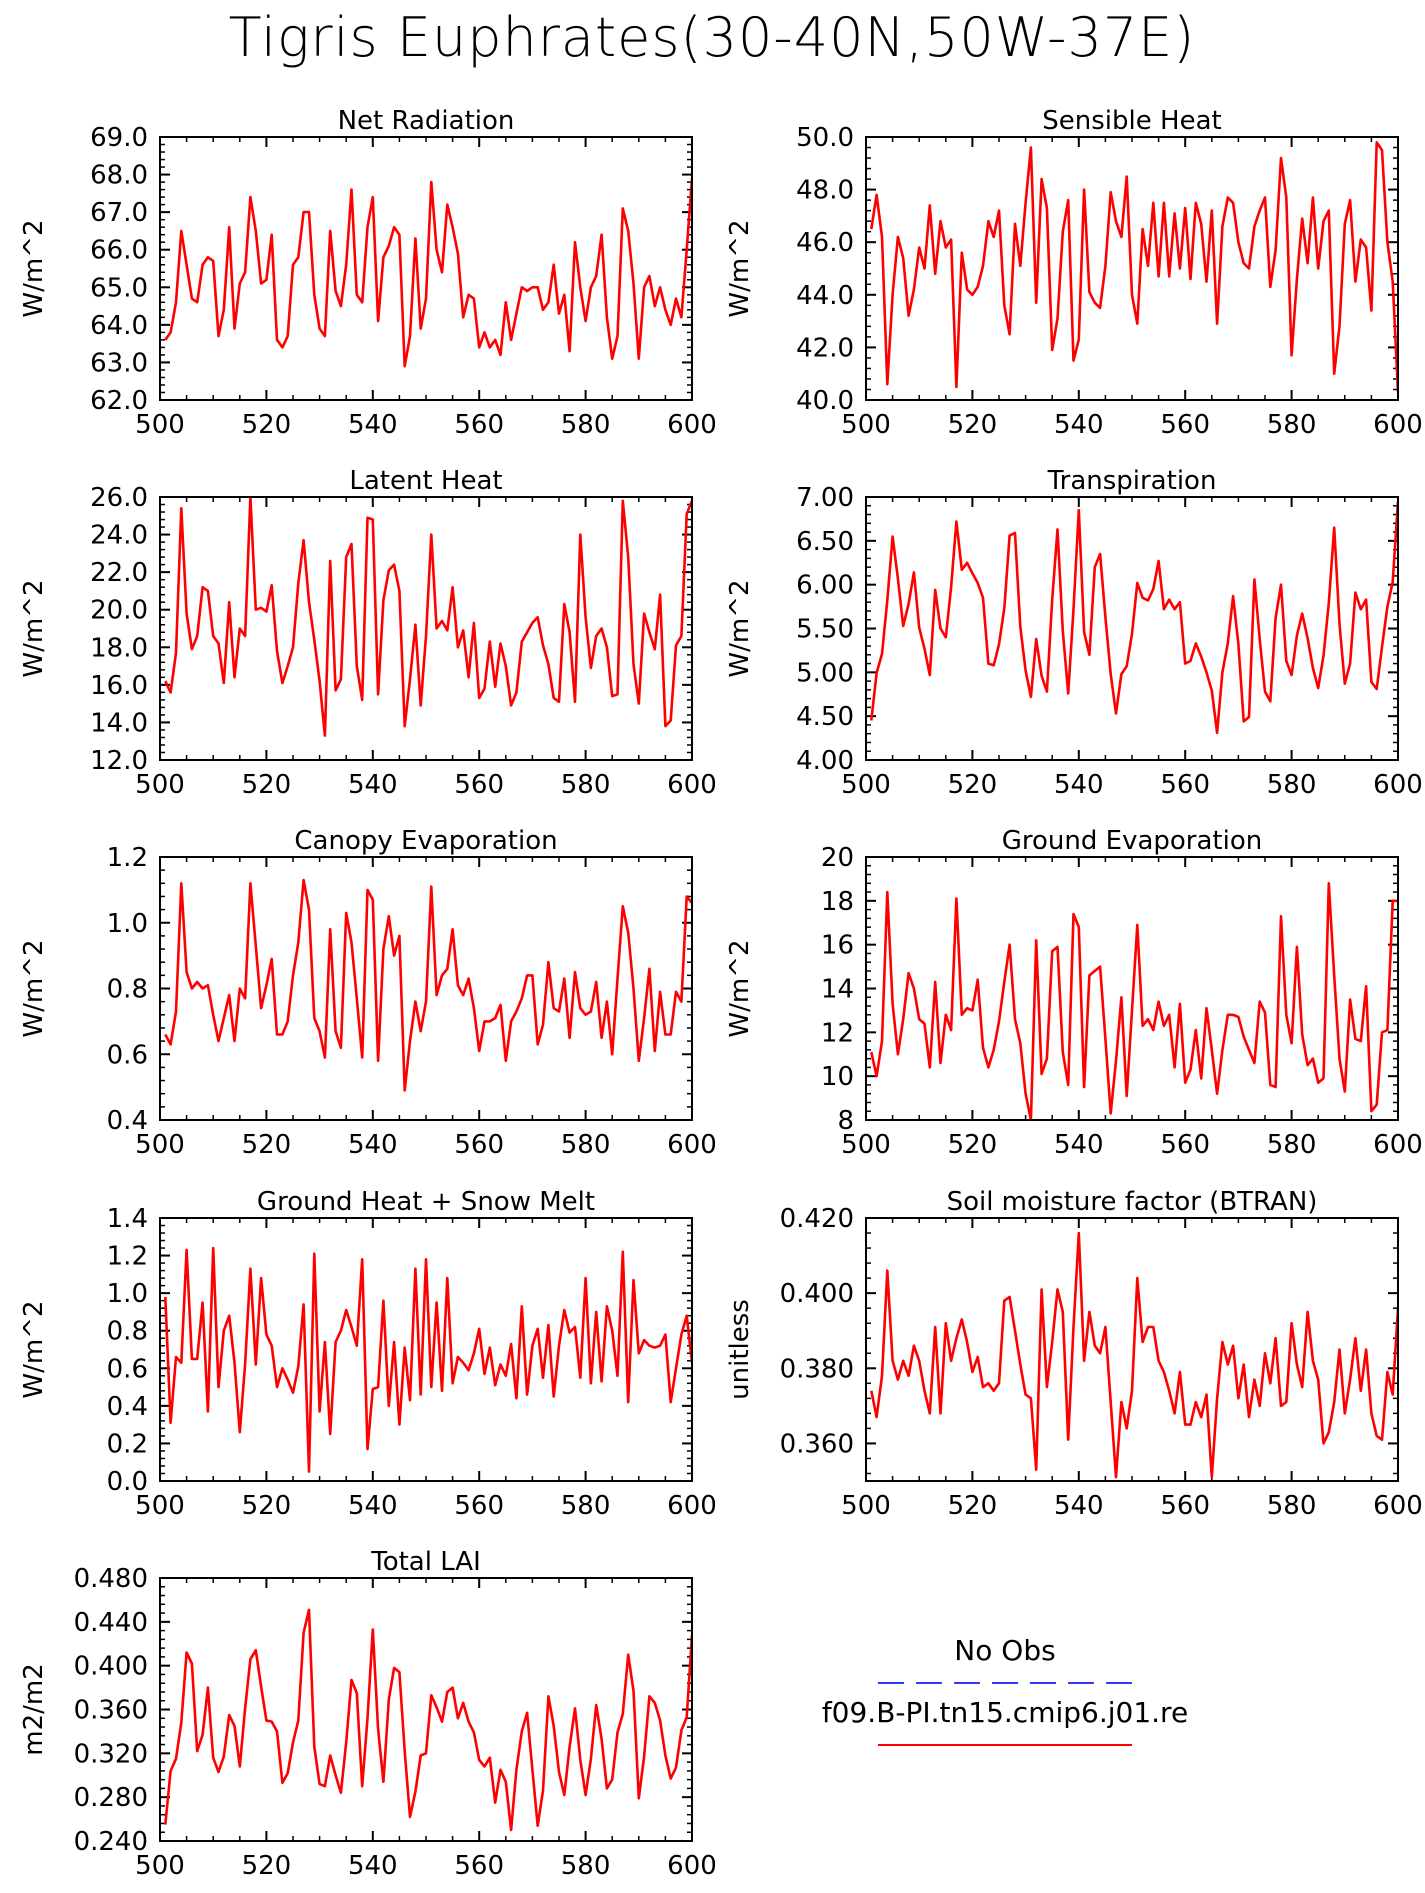  I want to click on y-tick-label: 4.50, so click(825, 717).